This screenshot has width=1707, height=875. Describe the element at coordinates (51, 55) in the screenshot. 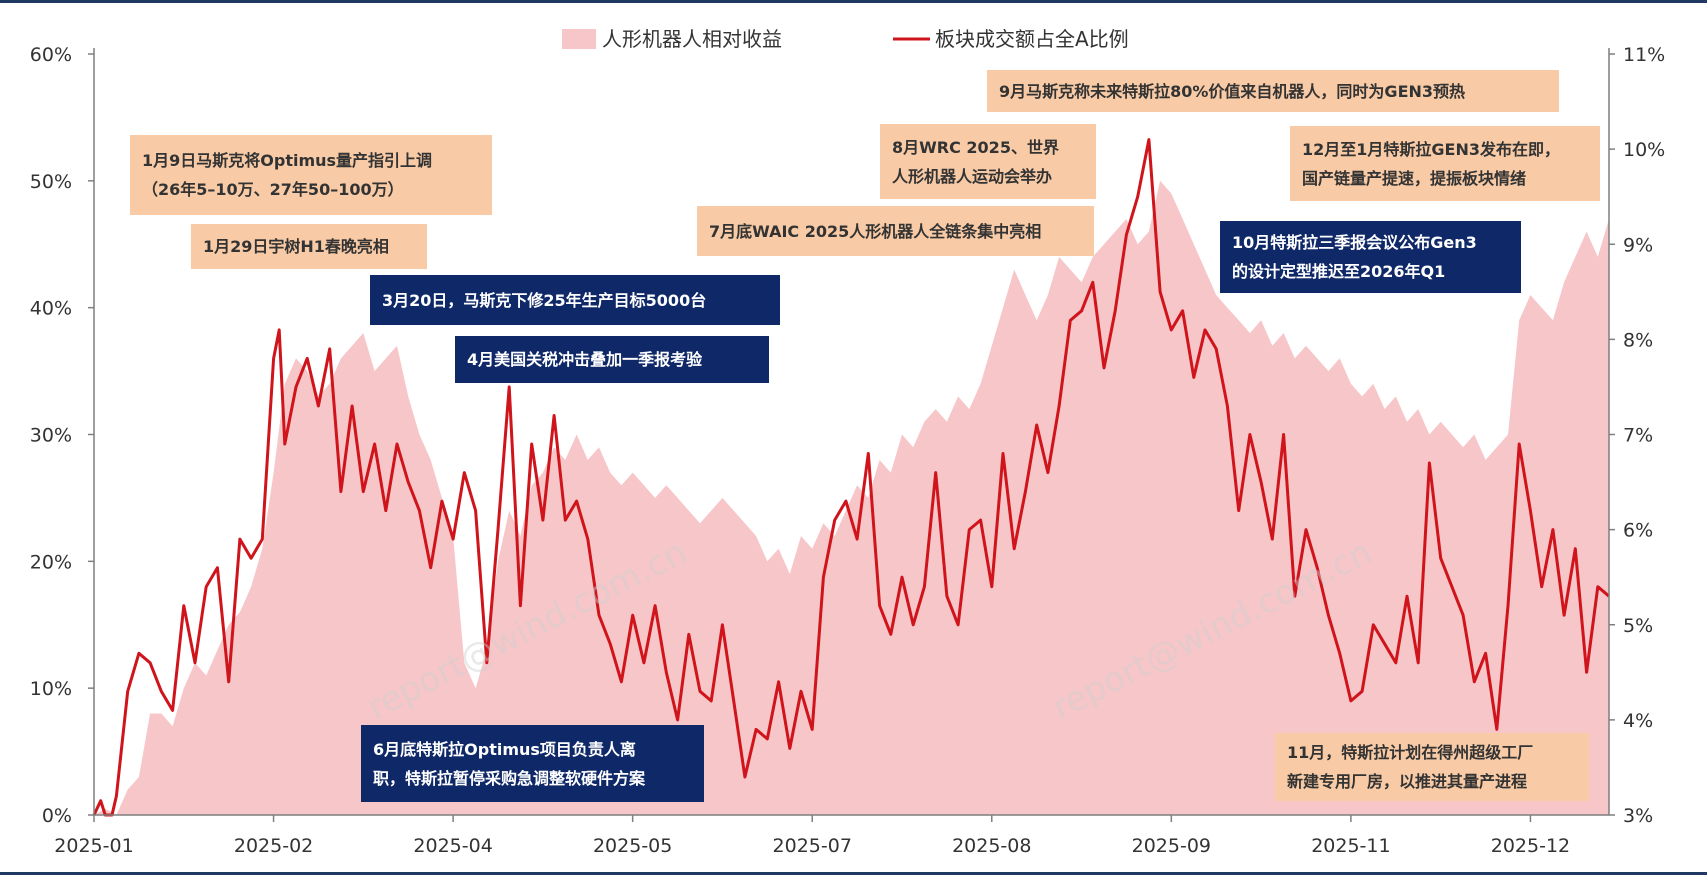

I see `y-left-tick-label: 60%` at that location.